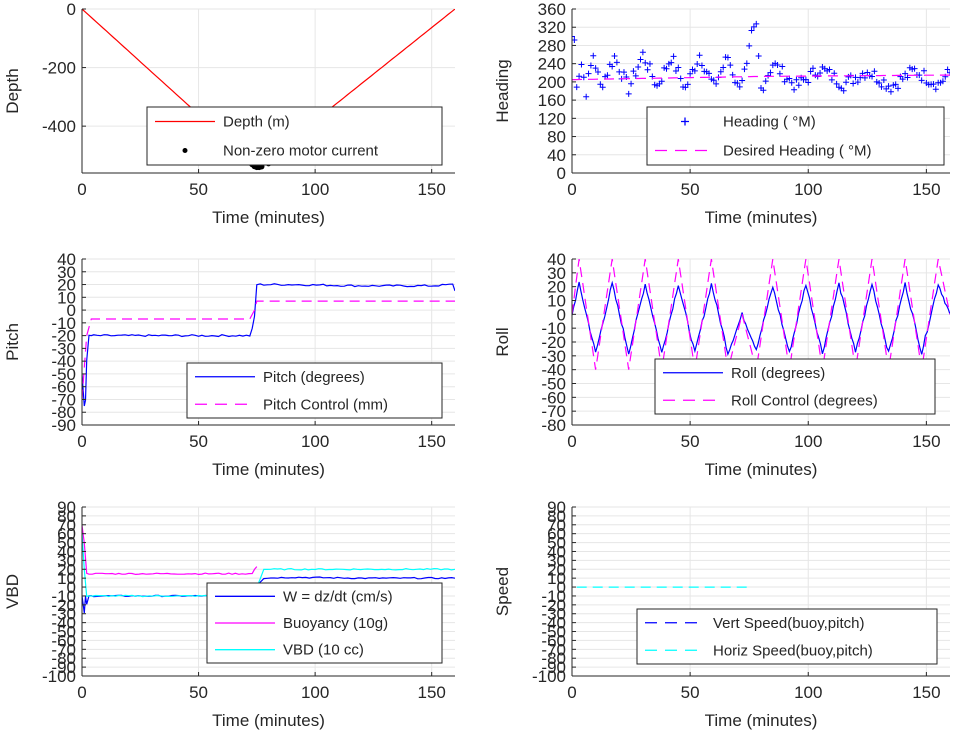 This screenshot has height=736, width=953. What do you see at coordinates (59, 68) in the screenshot?
I see `y-tick-label: -200` at bounding box center [59, 68].